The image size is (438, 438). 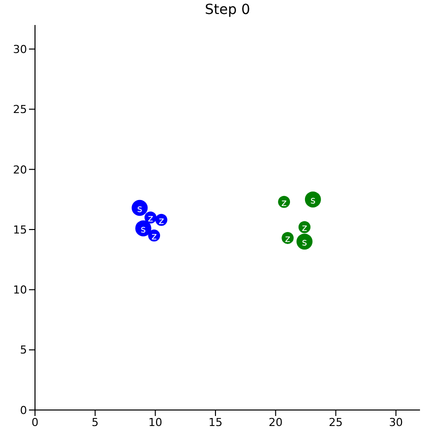 I want to click on x-tick-label: 25, so click(x=335, y=422).